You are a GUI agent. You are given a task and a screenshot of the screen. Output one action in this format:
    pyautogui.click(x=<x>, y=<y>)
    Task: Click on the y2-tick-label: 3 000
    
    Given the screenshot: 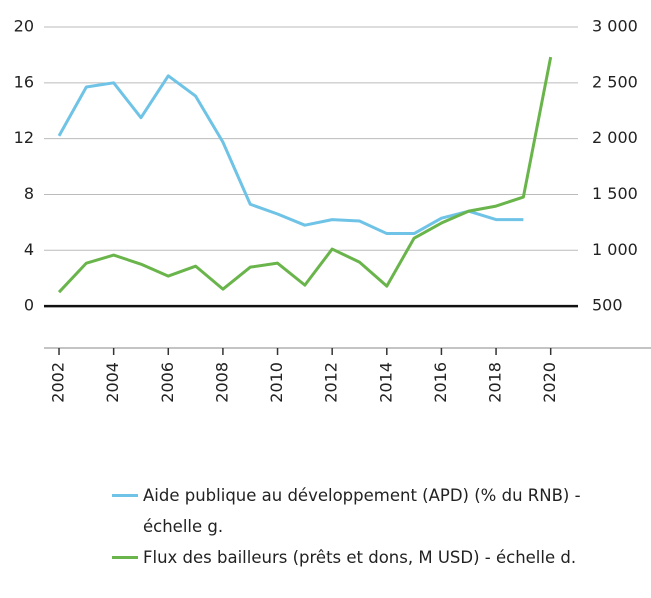 What is the action you would take?
    pyautogui.click(x=615, y=26)
    